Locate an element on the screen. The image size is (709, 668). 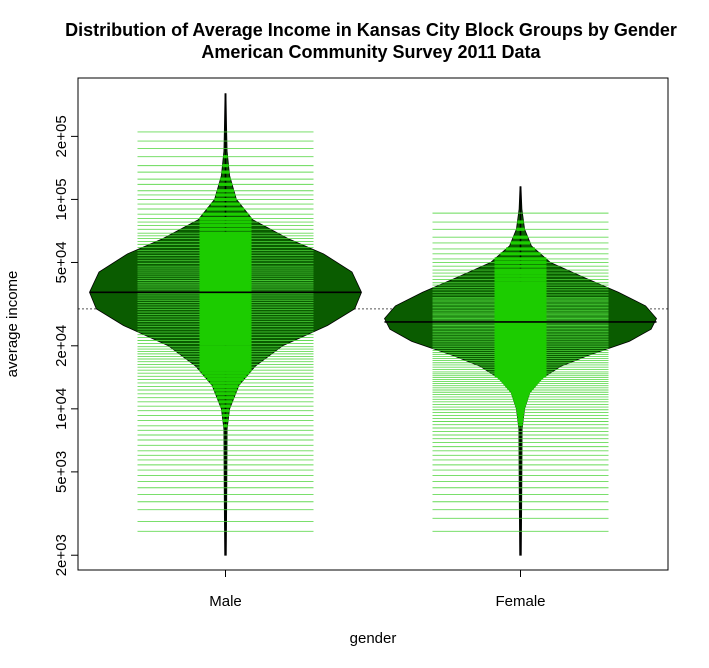
x-axis-label: gender is located at coordinates (373, 638).